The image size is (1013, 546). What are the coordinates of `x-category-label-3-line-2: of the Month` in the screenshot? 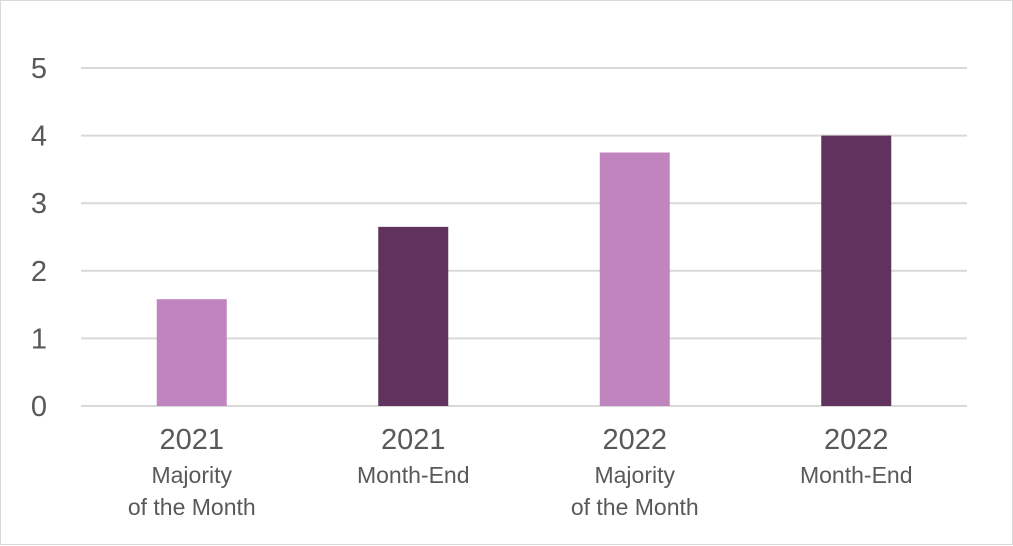 It's located at (635, 507).